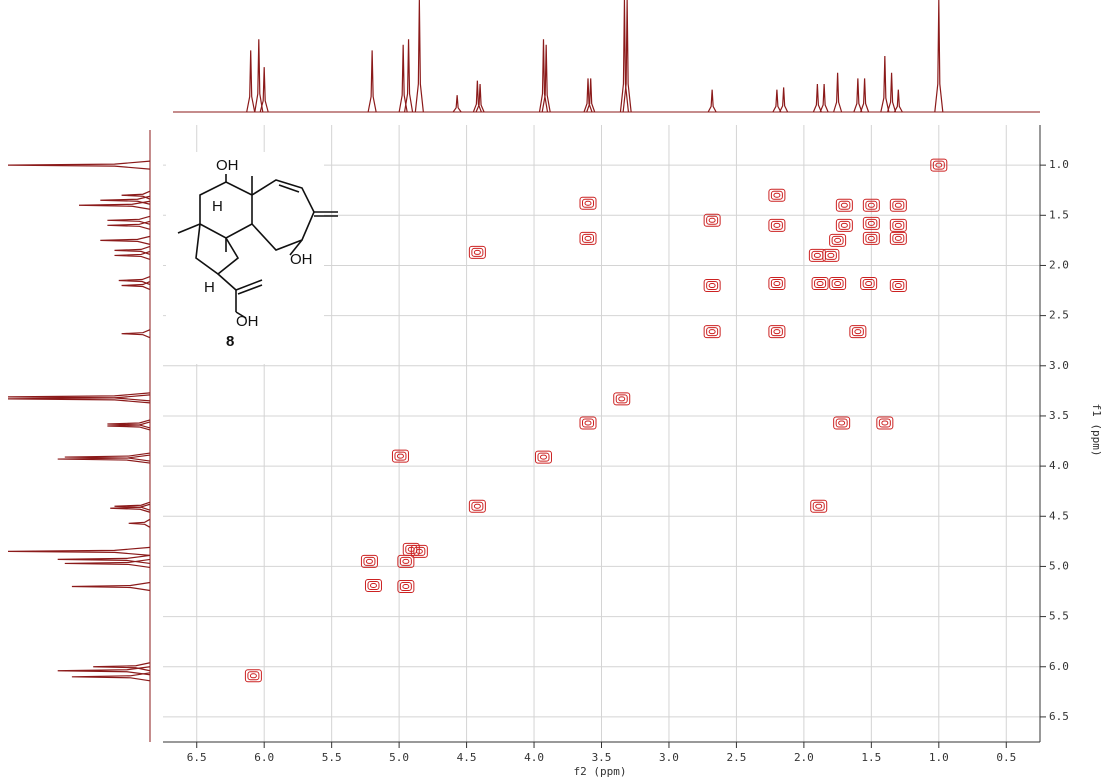 The width and height of the screenshot is (1102, 780). Describe the element at coordinates (1059, 465) in the screenshot. I see `y-tick-label: 4.0` at that location.